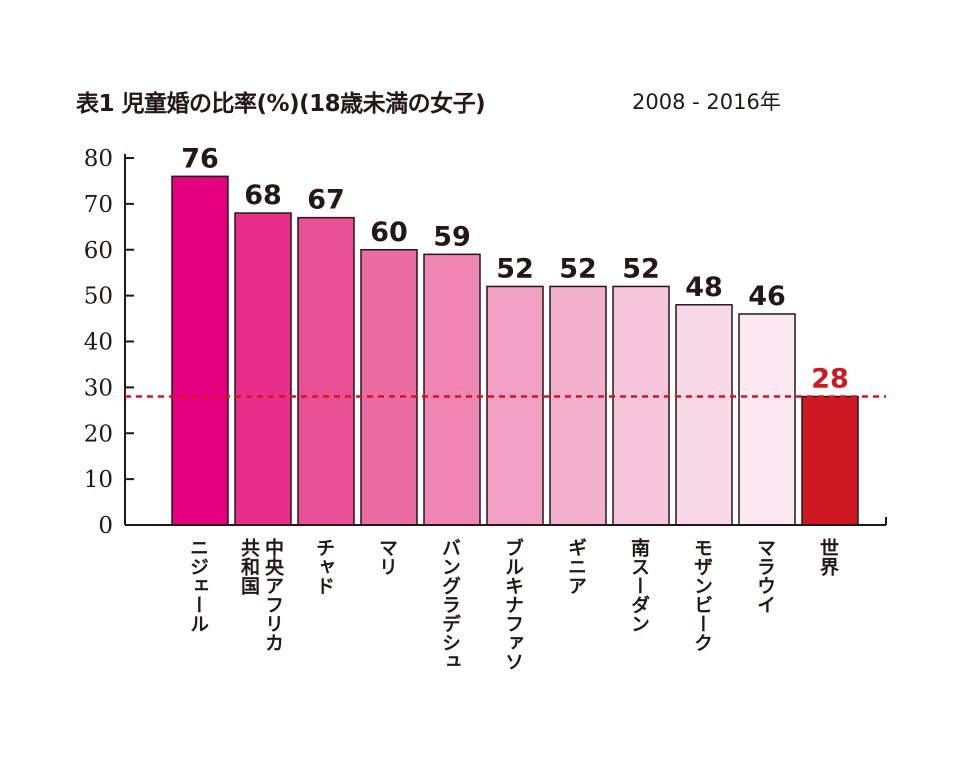  Describe the element at coordinates (704, 287) in the screenshot. I see `data-label: 48` at that location.